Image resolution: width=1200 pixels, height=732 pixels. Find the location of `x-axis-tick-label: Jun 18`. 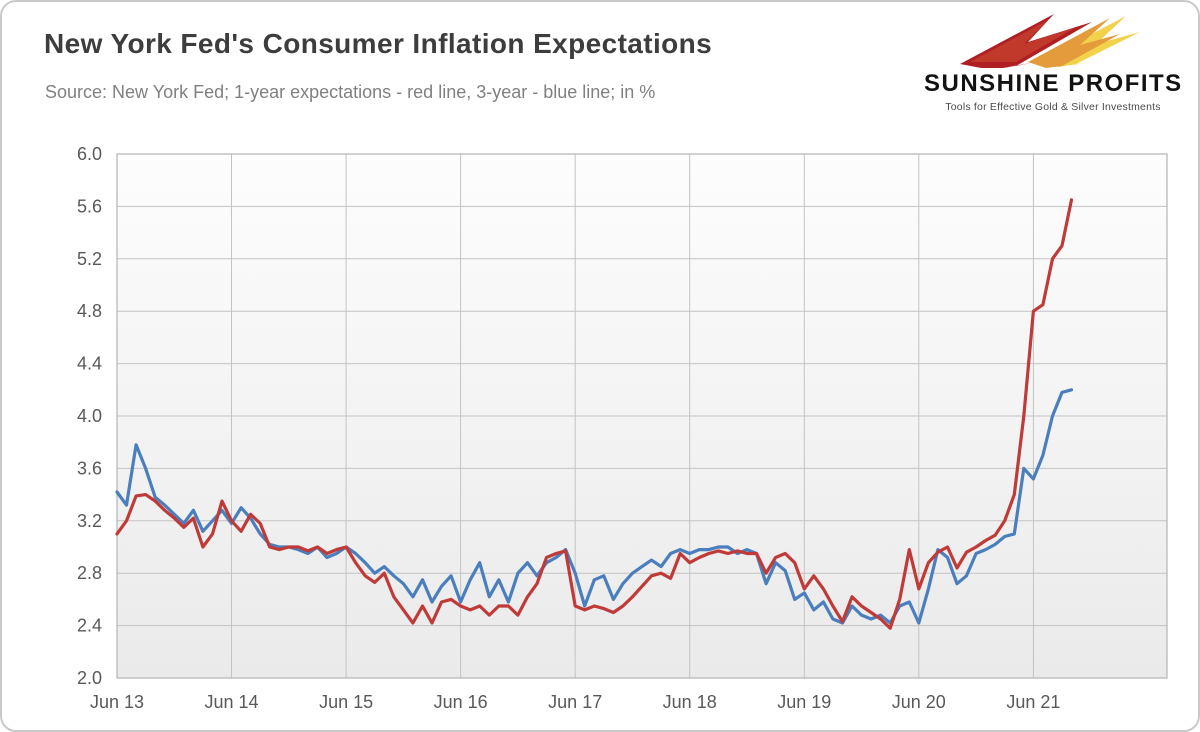

x-axis-tick-label: Jun 18 is located at coordinates (690, 702).